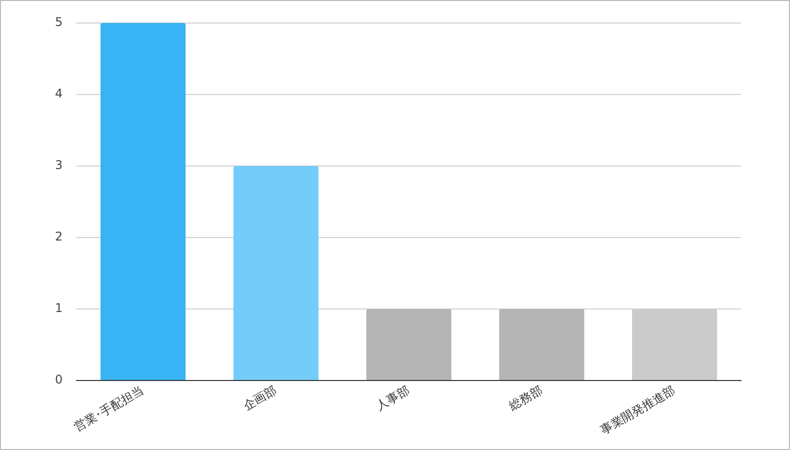  I want to click on y-tick-label: 5, so click(58, 22).